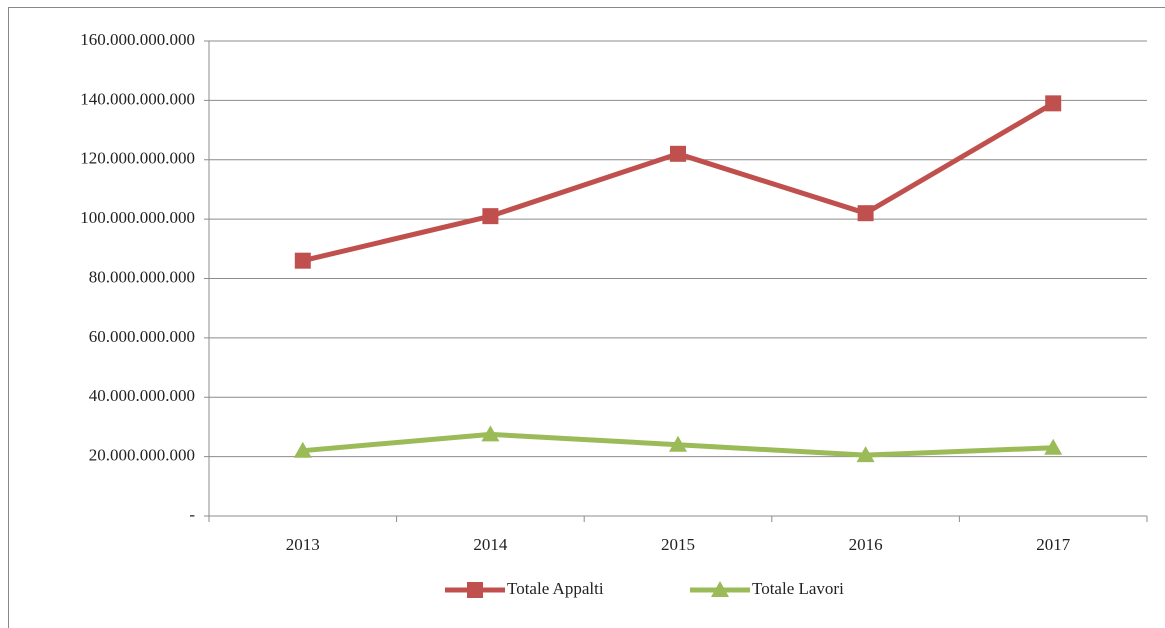 The image size is (1165, 628). I want to click on x-tick-label: 2017, so click(1053, 544).